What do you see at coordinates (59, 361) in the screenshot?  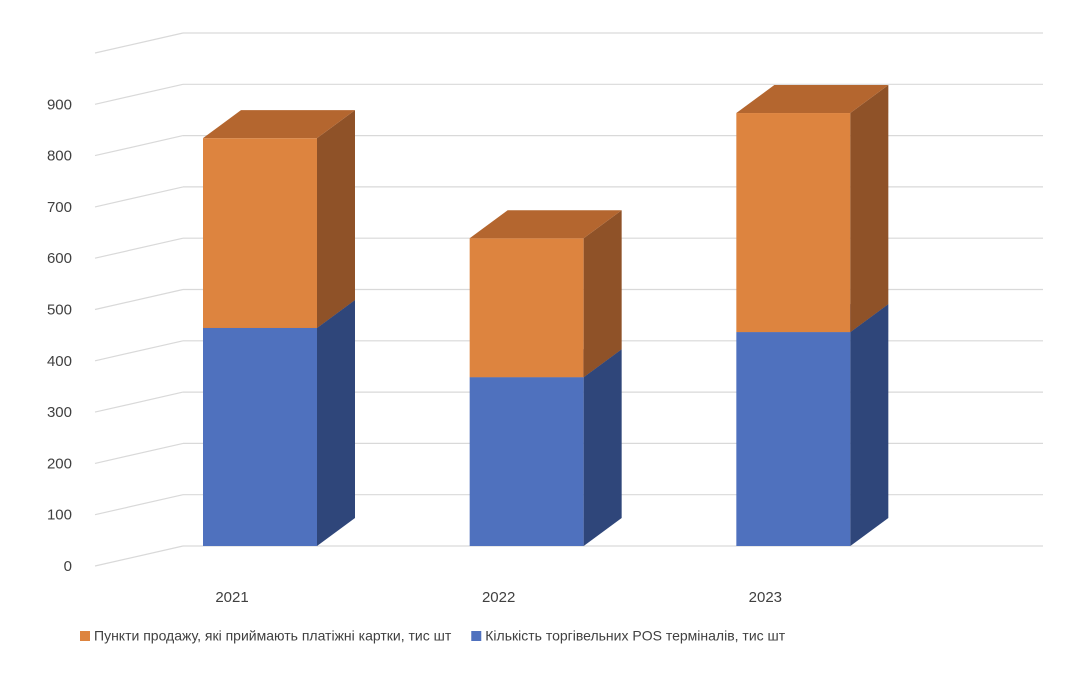 I see `y-tick-label: 400` at bounding box center [59, 361].